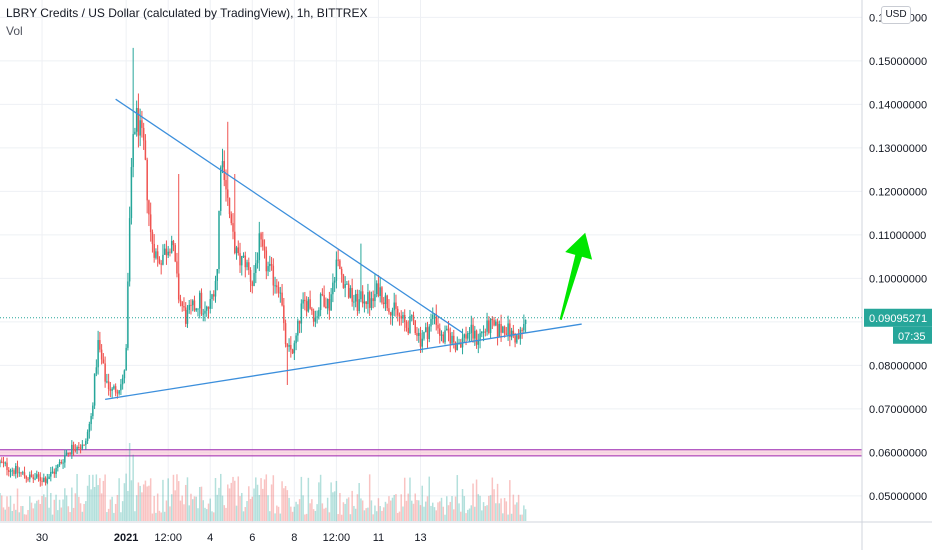  What do you see at coordinates (14, 31) in the screenshot?
I see `volume-indicator-label: Vol` at bounding box center [14, 31].